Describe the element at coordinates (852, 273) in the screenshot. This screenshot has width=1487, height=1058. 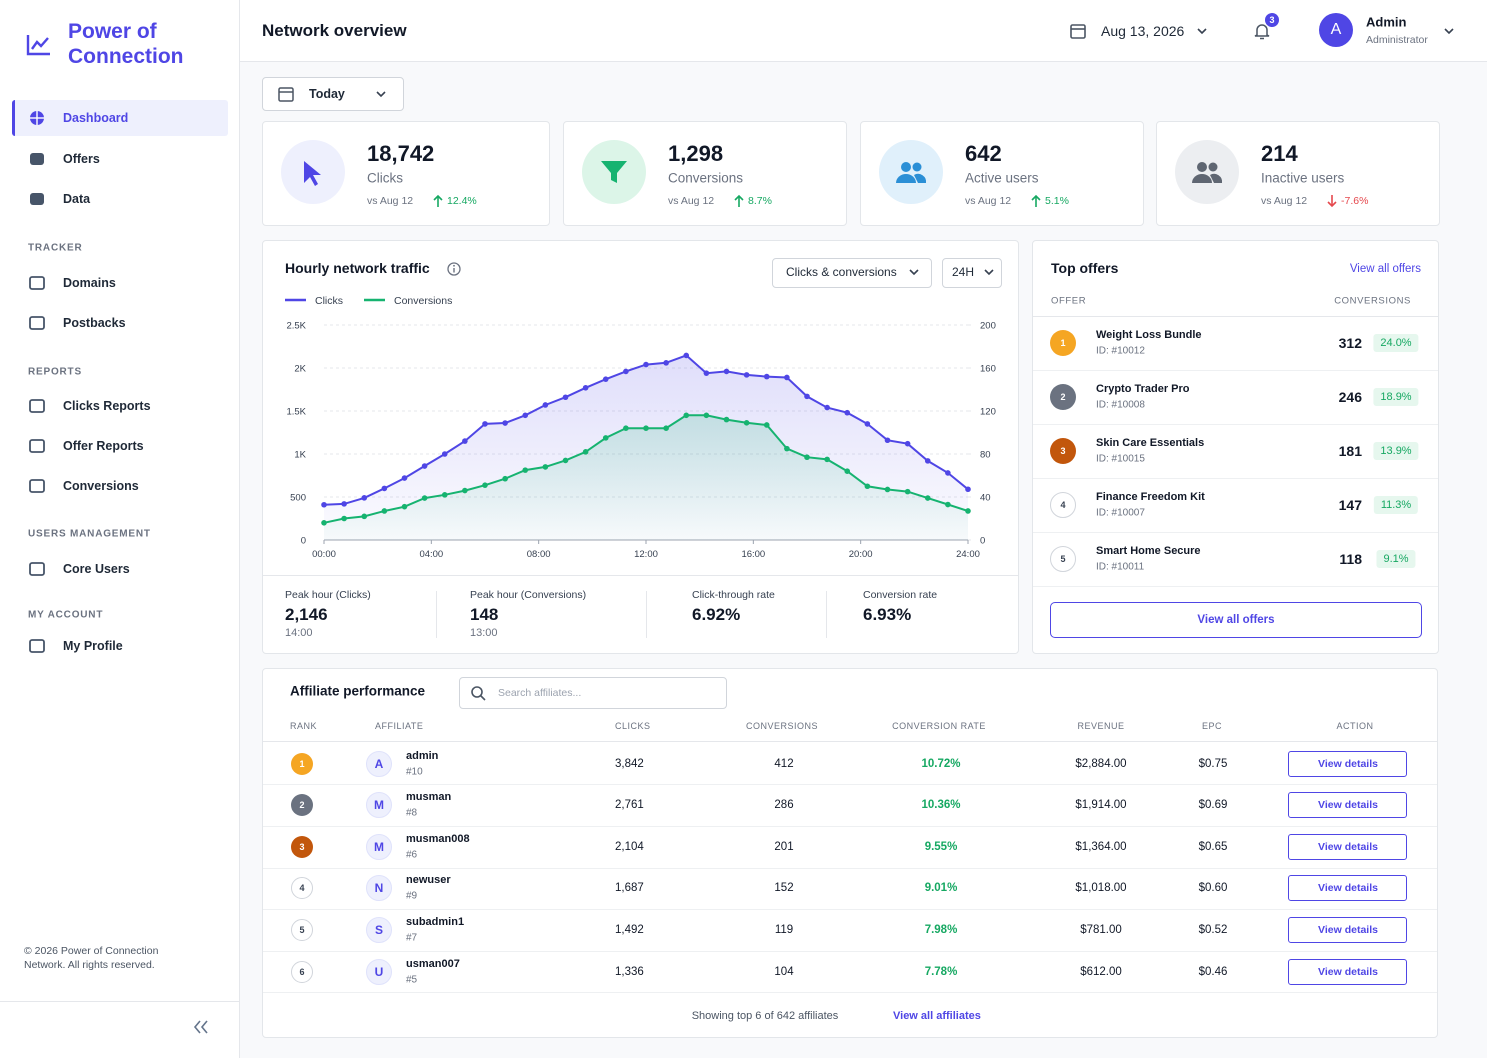
I see `metric-select` at that location.